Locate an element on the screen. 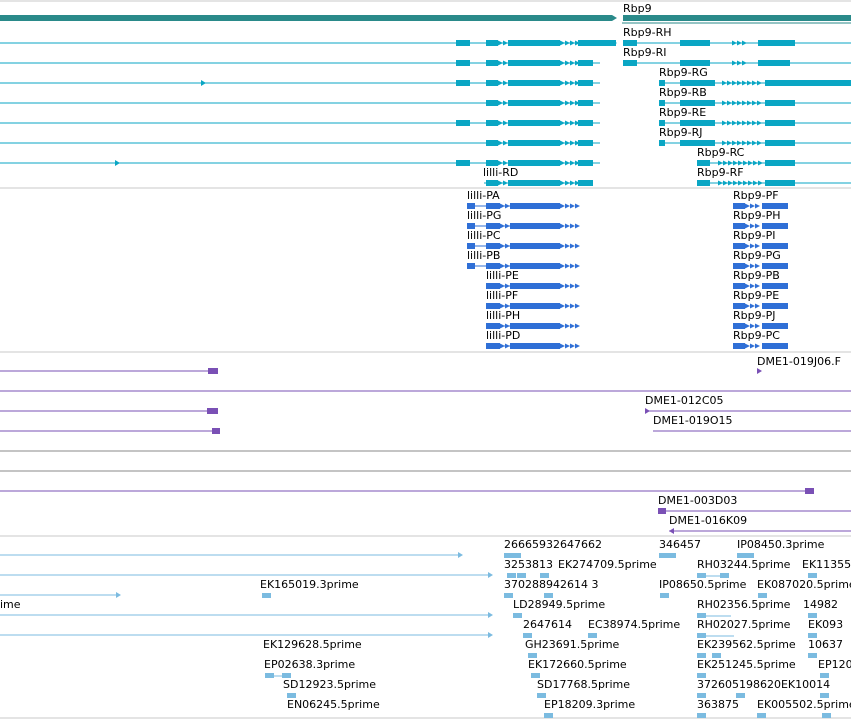 The height and width of the screenshot is (720, 851). protein-label: lilli-PA is located at coordinates (483, 195).